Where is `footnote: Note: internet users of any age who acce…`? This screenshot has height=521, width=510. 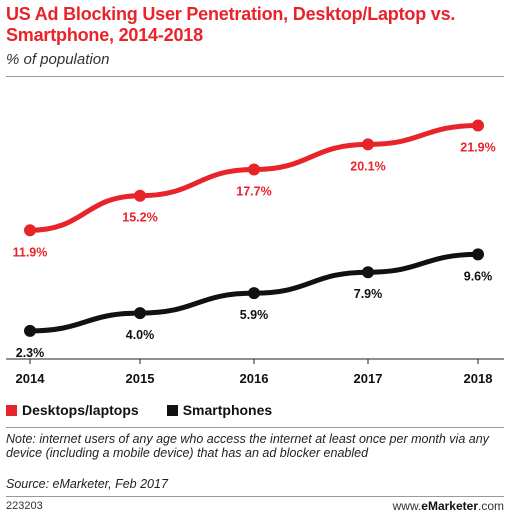
footnote: Note: internet users of any age who acce… is located at coordinates (247, 446).